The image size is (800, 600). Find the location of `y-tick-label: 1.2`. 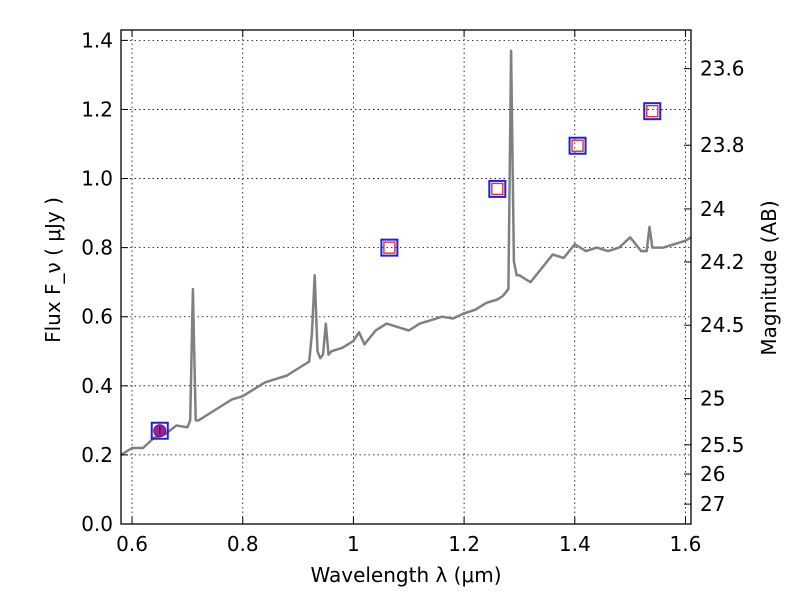

y-tick-label: 1.2 is located at coordinates (97, 109).